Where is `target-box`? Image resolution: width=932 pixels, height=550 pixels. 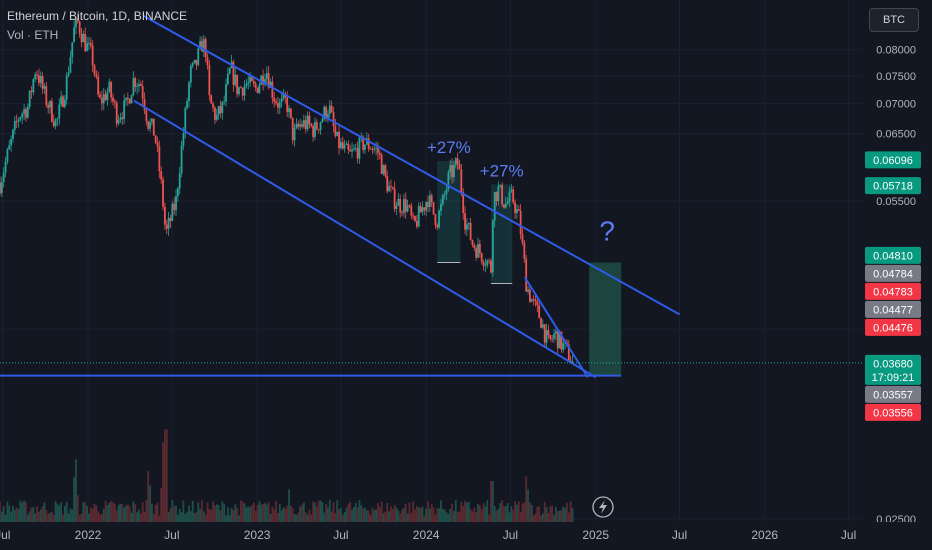 target-box is located at coordinates (605, 319).